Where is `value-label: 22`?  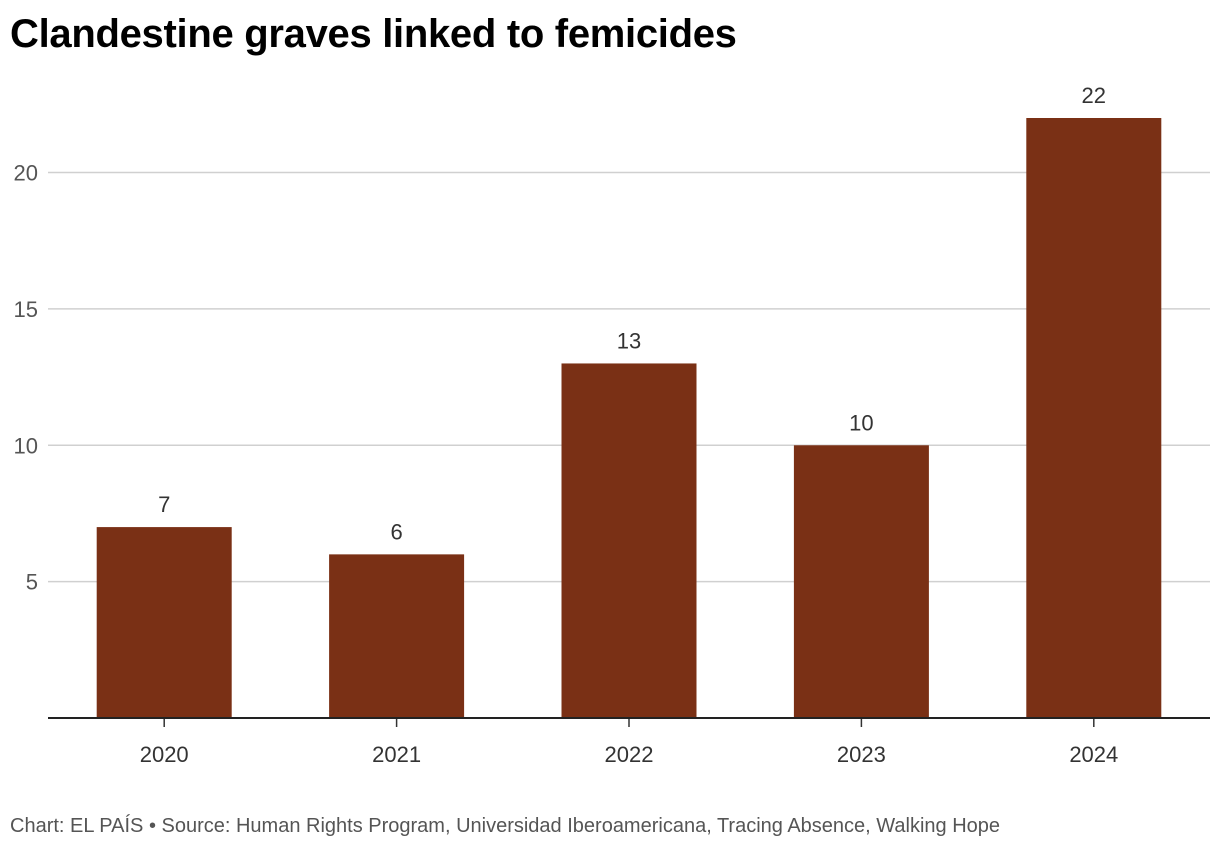 value-label: 22 is located at coordinates (1094, 95).